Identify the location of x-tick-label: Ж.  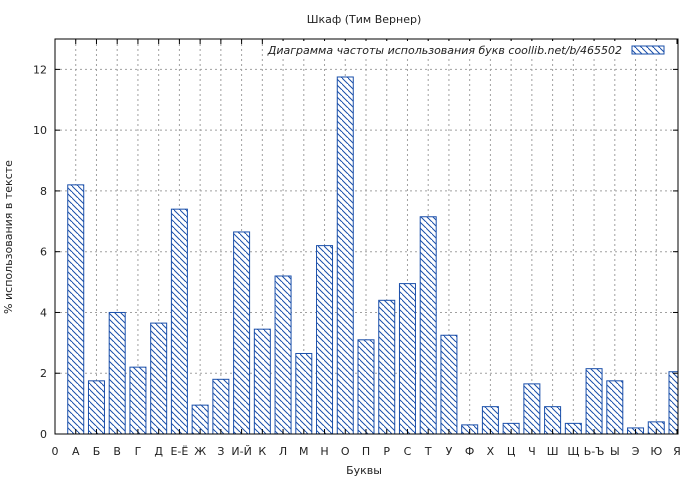
(200, 451).